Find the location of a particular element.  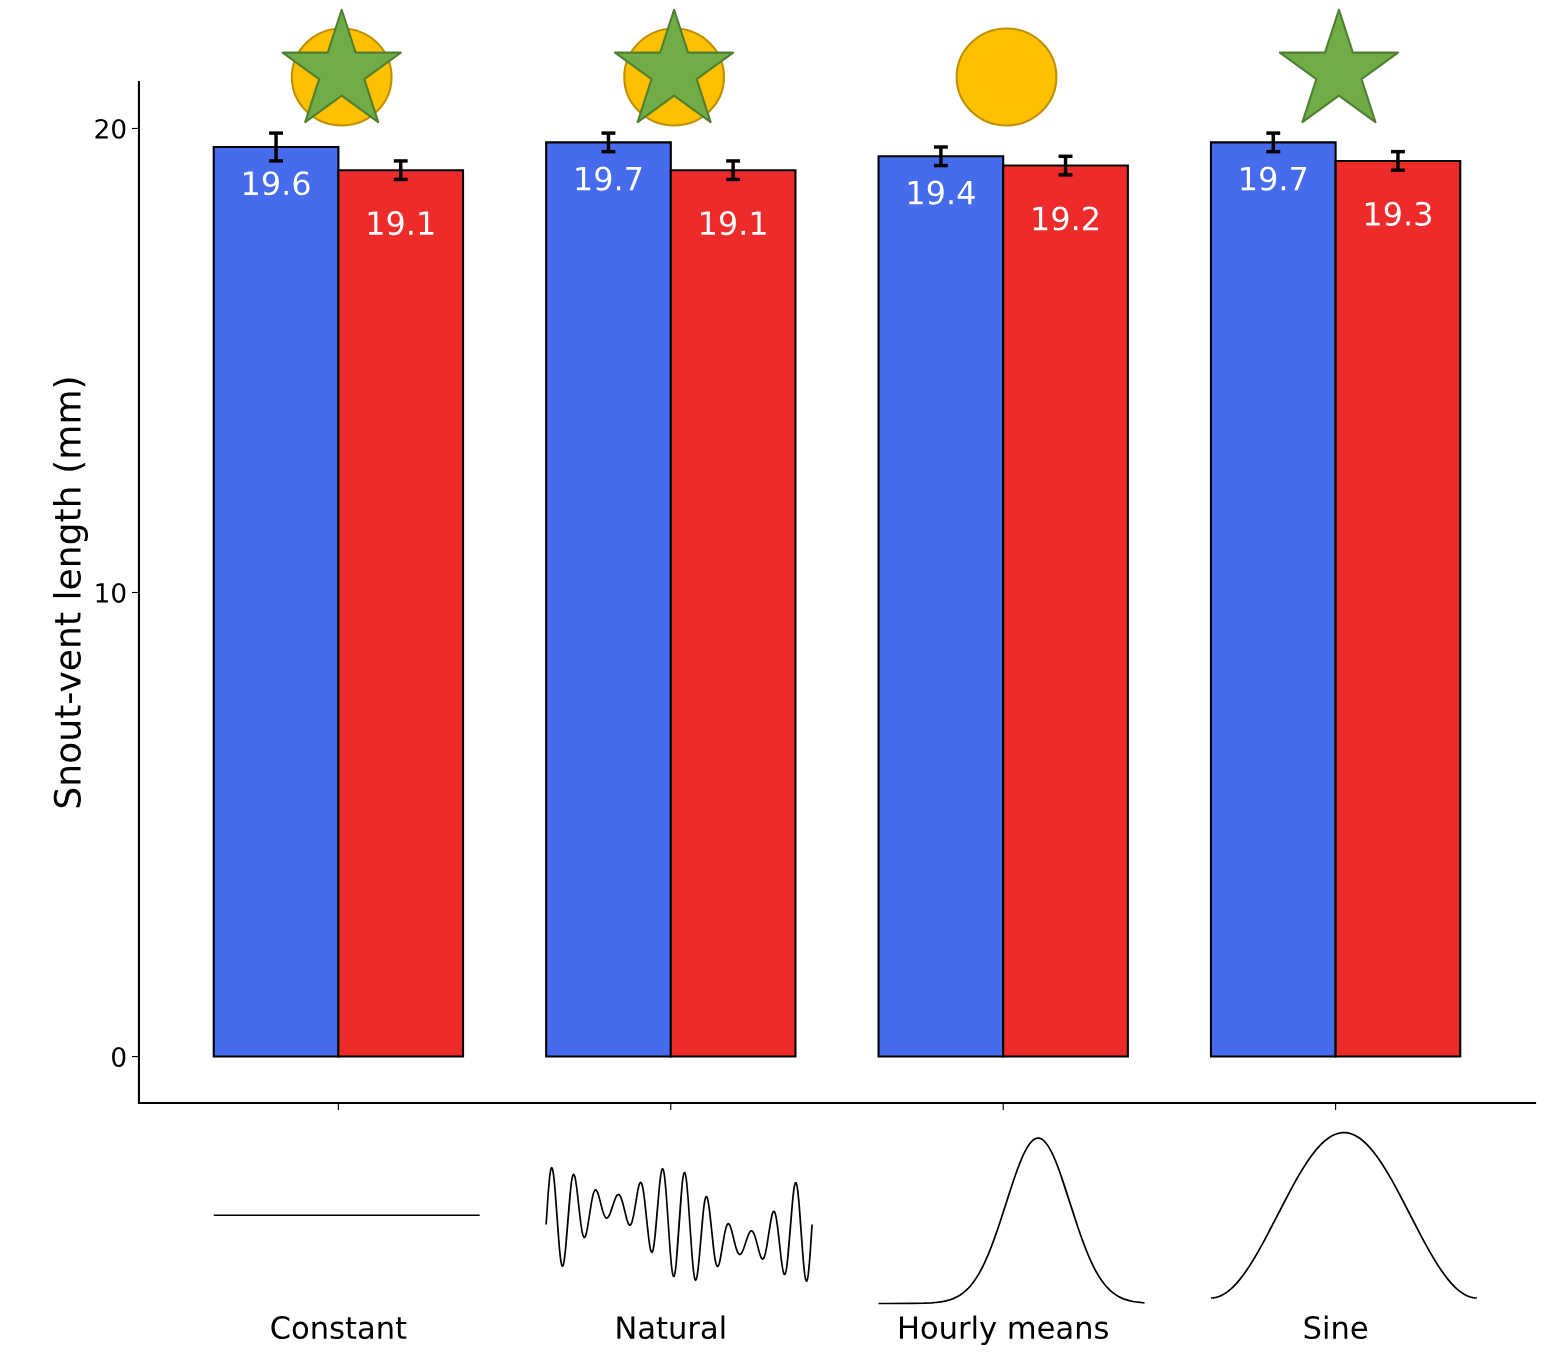

x-tick-label: Sine is located at coordinates (1336, 1327).